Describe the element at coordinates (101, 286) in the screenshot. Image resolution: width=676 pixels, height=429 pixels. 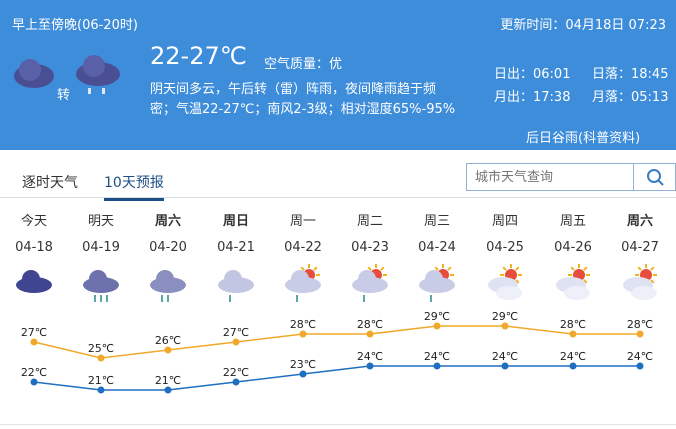
I see `heavy-rain-icon` at that location.